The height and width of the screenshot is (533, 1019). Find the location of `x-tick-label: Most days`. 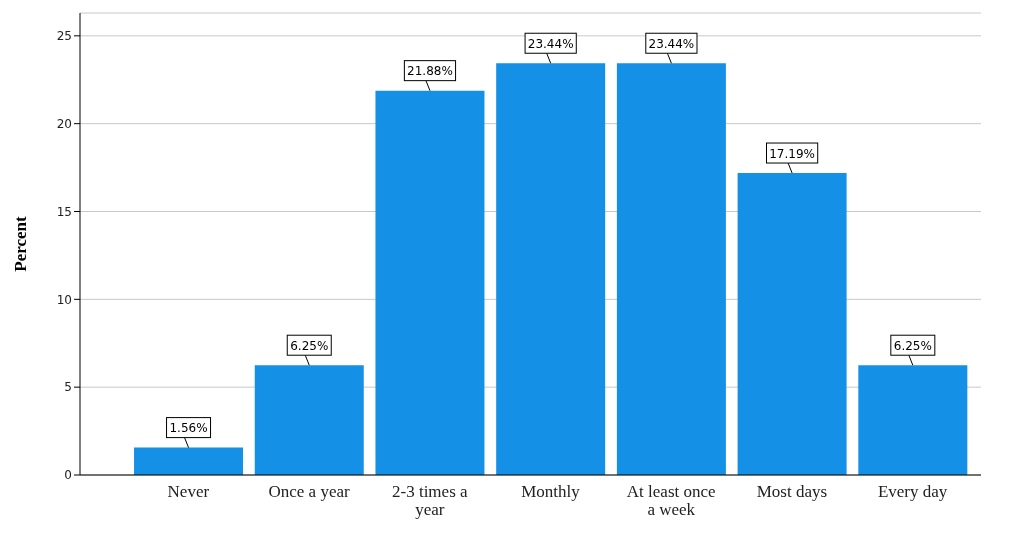

x-tick-label: Most days is located at coordinates (792, 491).